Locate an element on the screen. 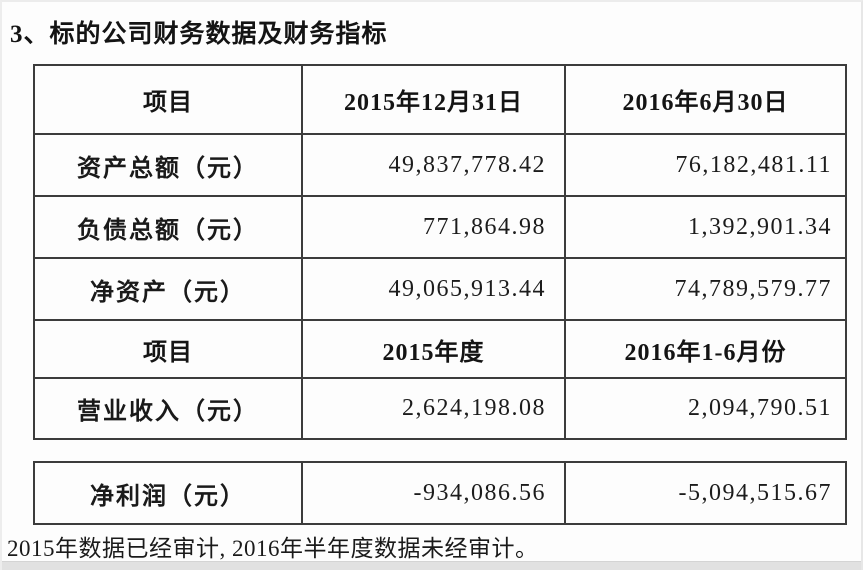 The width and height of the screenshot is (863, 570). table-row-operating-revenue: 营业收入（元） 2,624,198.08 2,094,790.51 is located at coordinates (440, 408).